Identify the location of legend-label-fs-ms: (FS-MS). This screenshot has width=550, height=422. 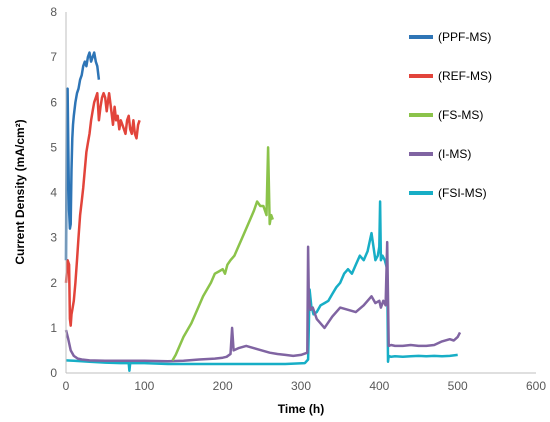
(460, 115).